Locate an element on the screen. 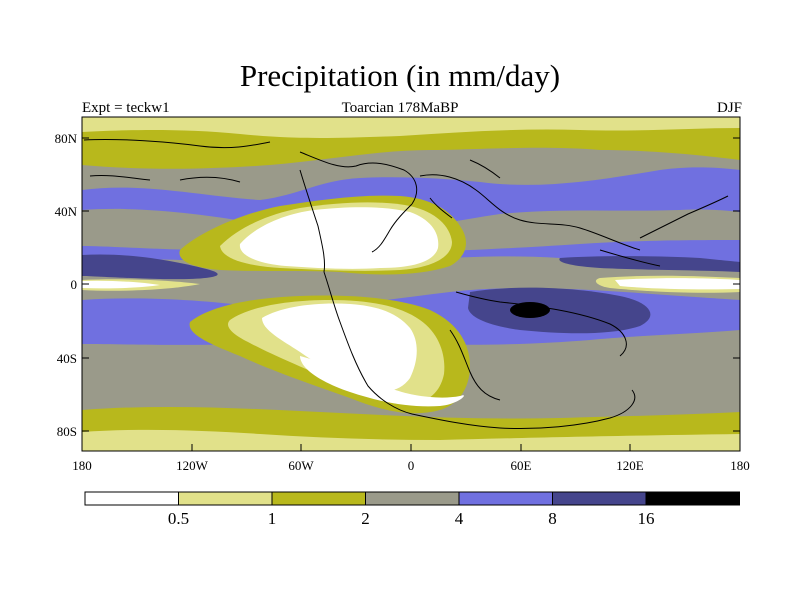 This screenshot has width=800, height=600. coastline-laurasia-north is located at coordinates (358, 178).